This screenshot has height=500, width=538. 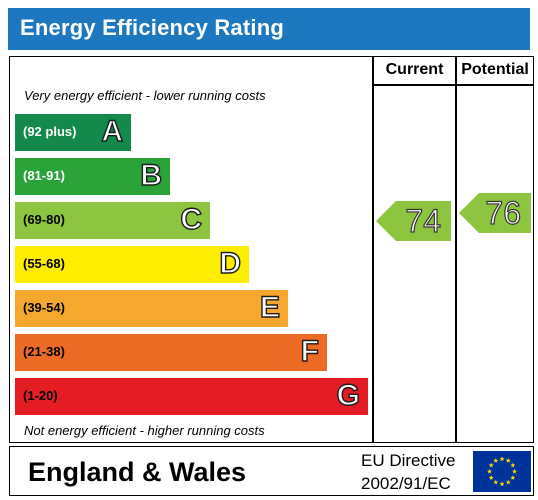 I want to click on potential-arrow-shape, so click(x=495, y=213).